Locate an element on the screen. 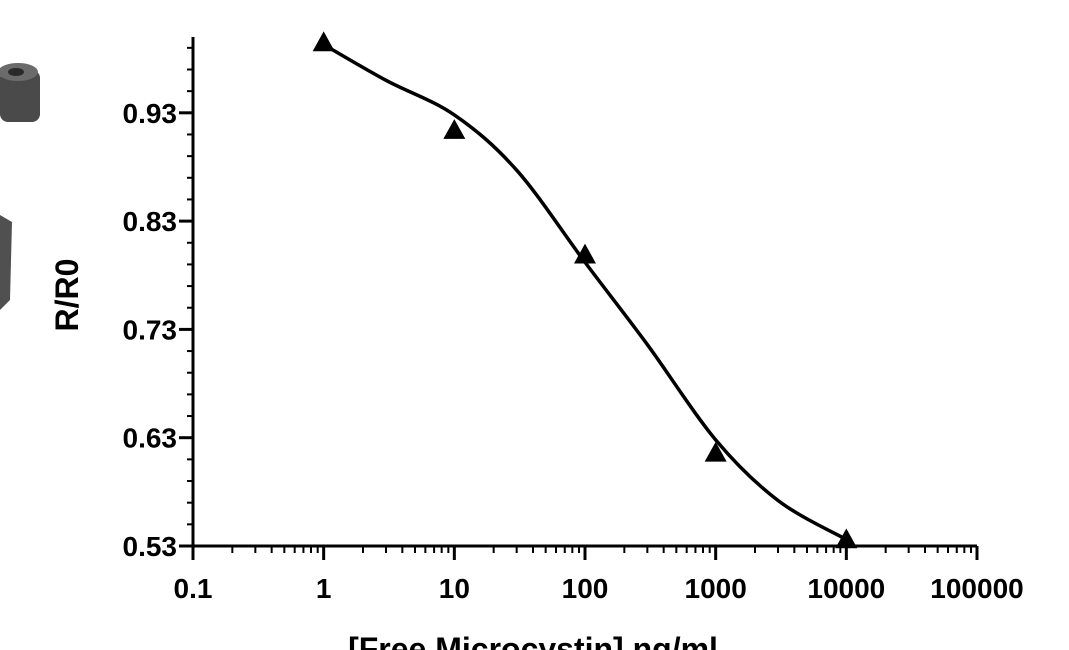 This screenshot has height=650, width=1069. y-tick-label: 0.83 is located at coordinates (150, 221).